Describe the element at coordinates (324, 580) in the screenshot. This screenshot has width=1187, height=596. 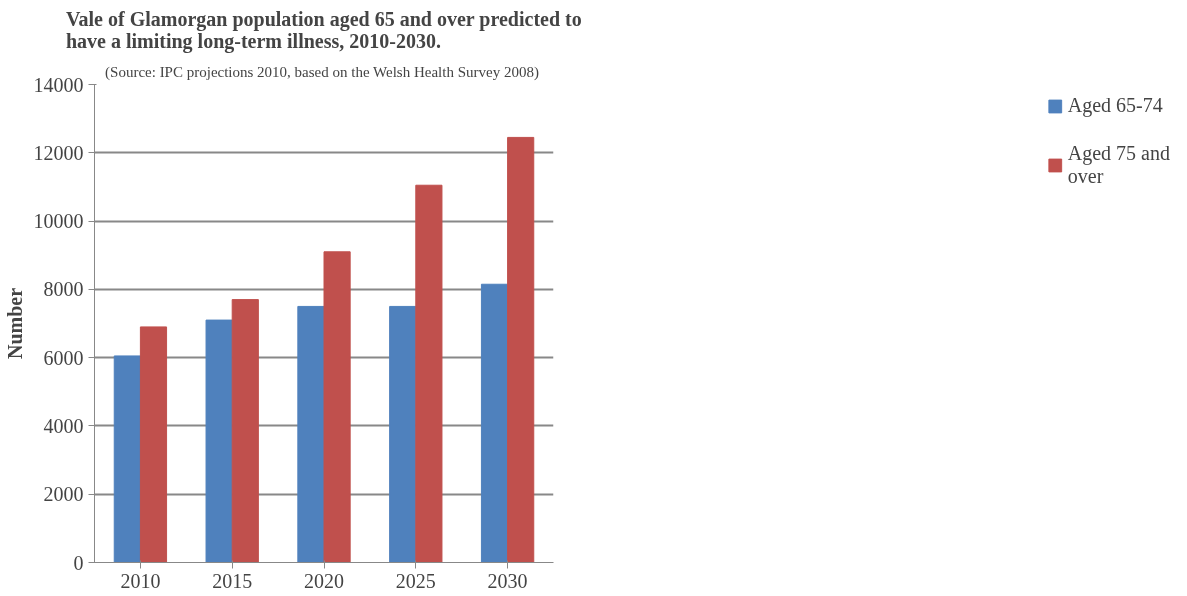
I see `x-tick-label: 2020` at that location.